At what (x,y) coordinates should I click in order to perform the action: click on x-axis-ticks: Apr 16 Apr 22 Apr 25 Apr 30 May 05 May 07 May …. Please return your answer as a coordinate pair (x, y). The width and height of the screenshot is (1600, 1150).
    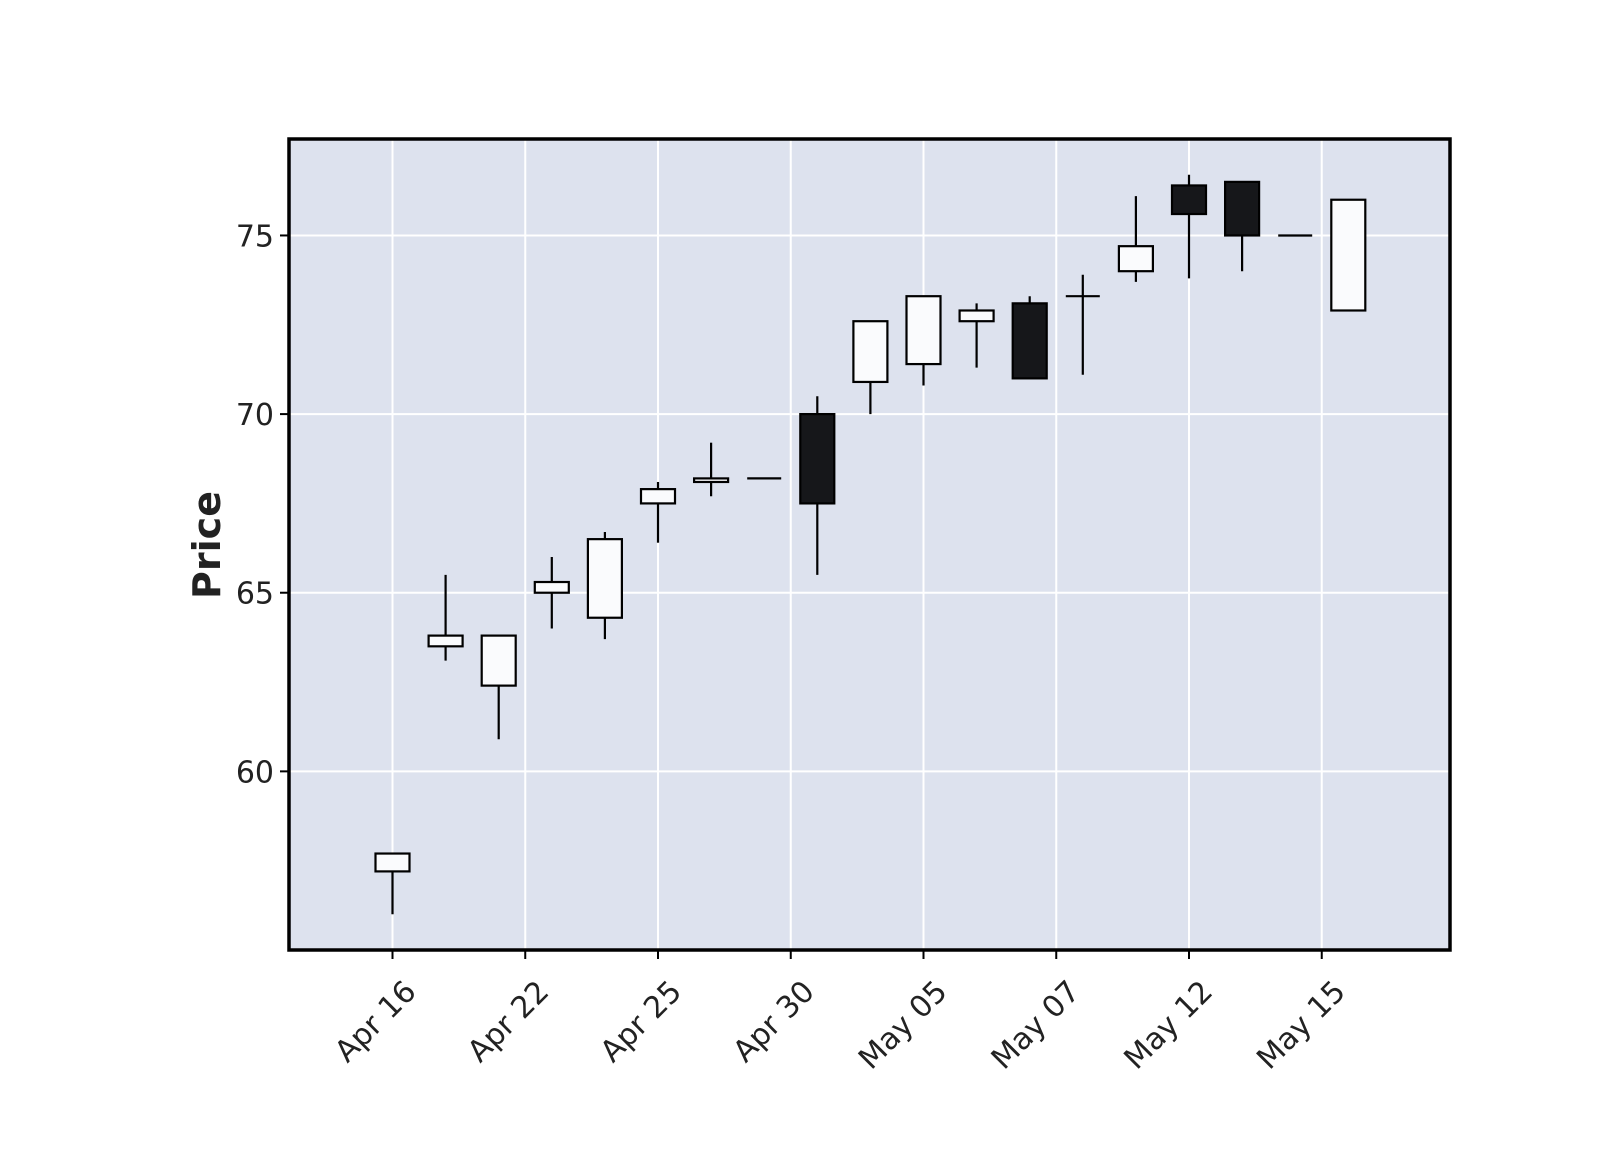
    Looking at the image, I should click on (840, 1013).